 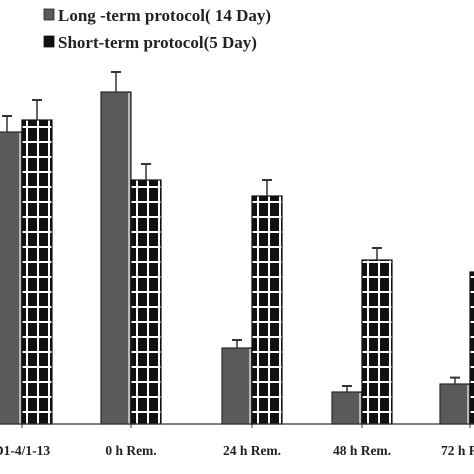 I want to click on x-tick-label-1: 0 h Rem., so click(x=130, y=450).